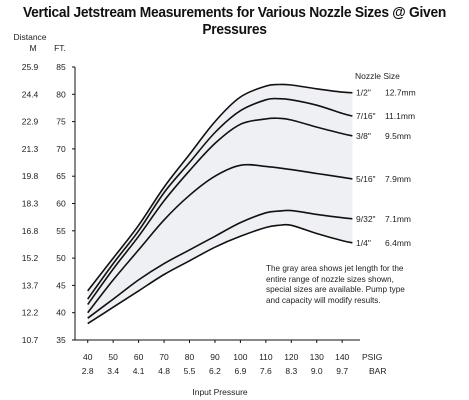  I want to click on y-tick-label-ft: 50, so click(61, 258).